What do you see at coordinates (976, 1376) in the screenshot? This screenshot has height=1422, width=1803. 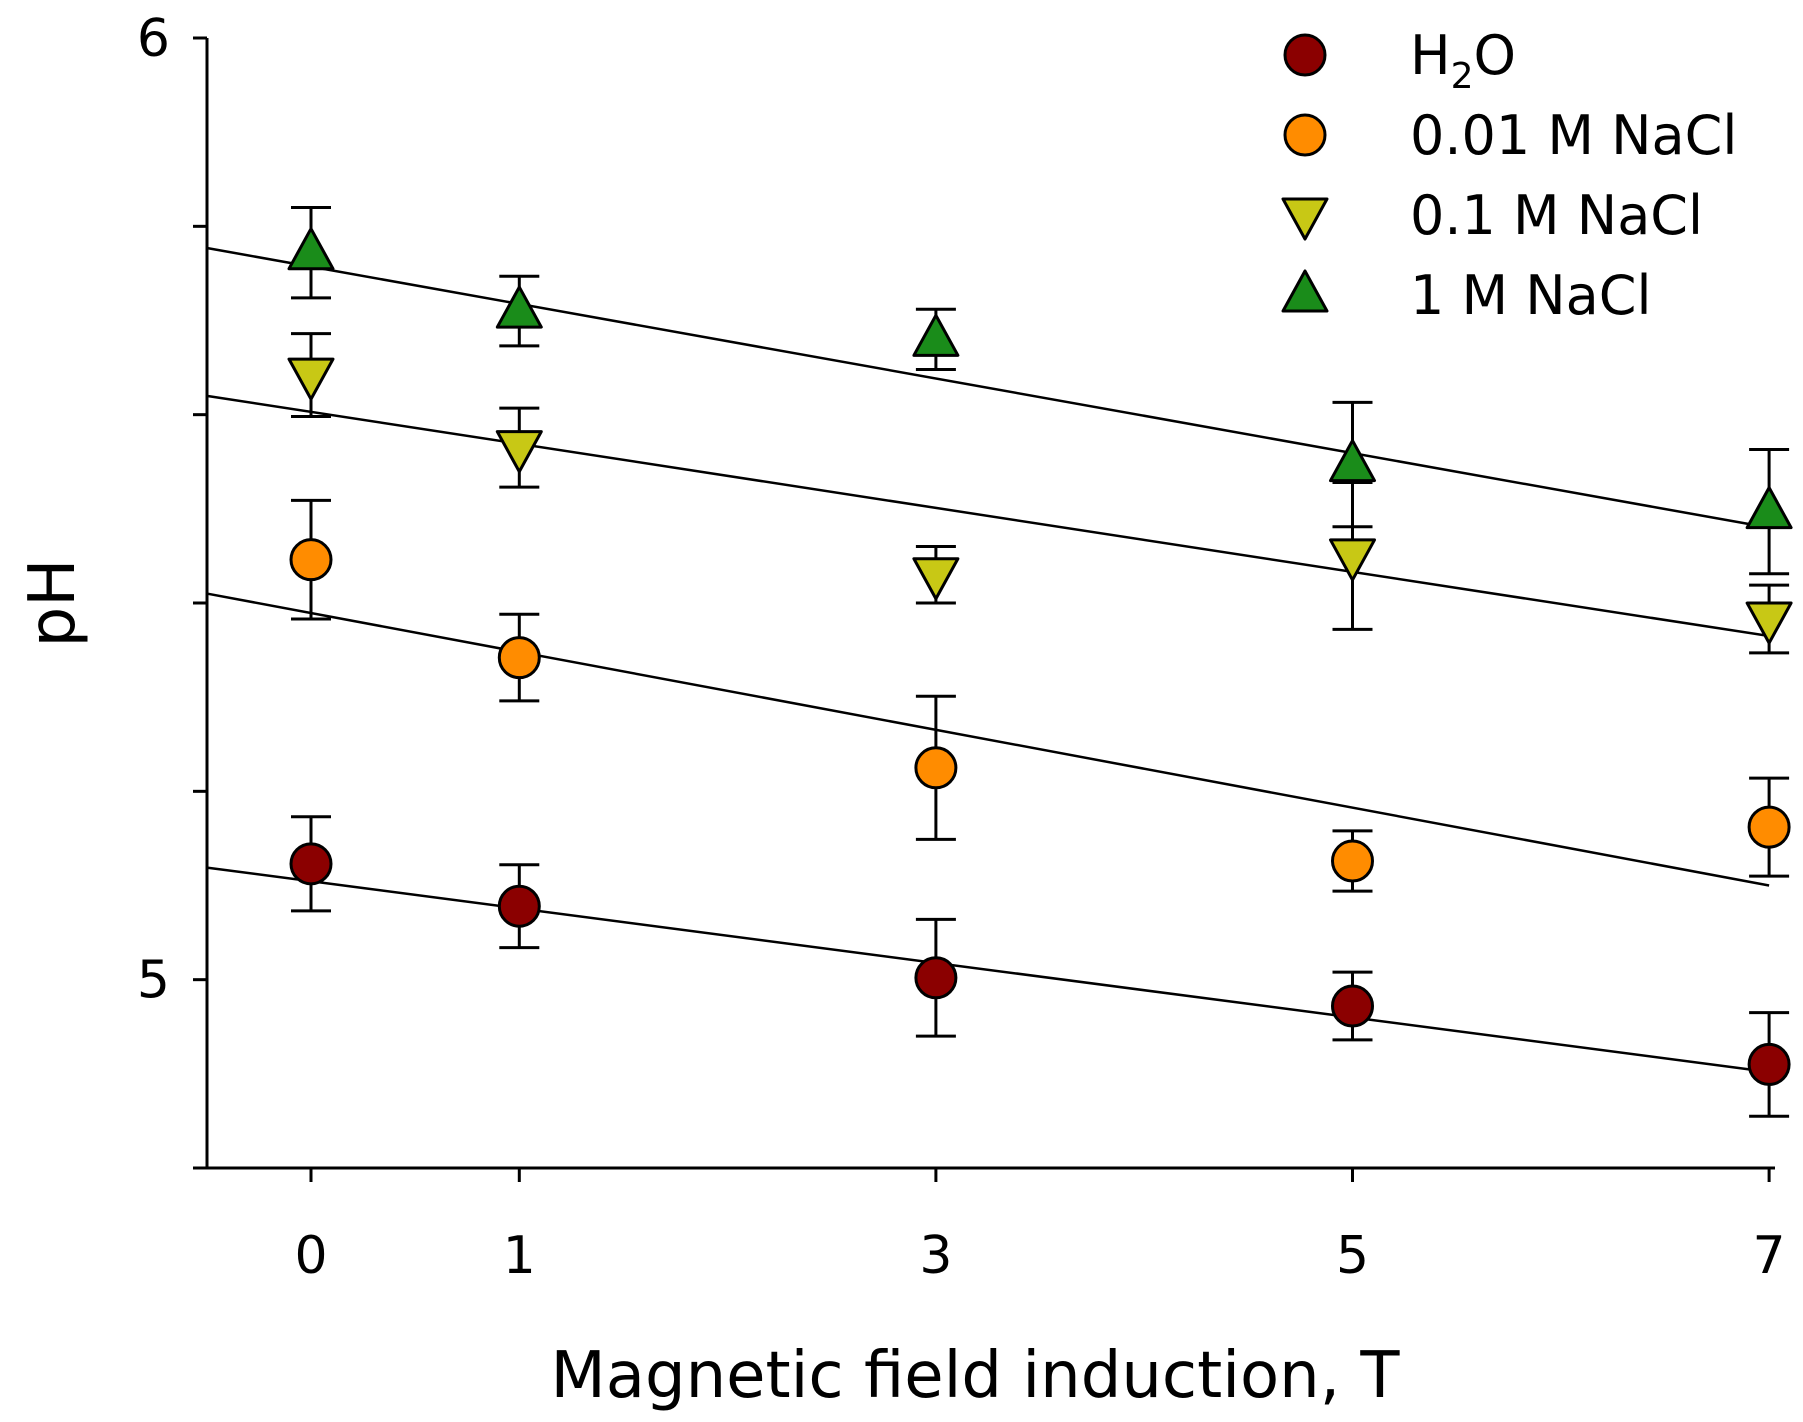 I see `x-axis-title: Magnetic field induction, T` at bounding box center [976, 1376].